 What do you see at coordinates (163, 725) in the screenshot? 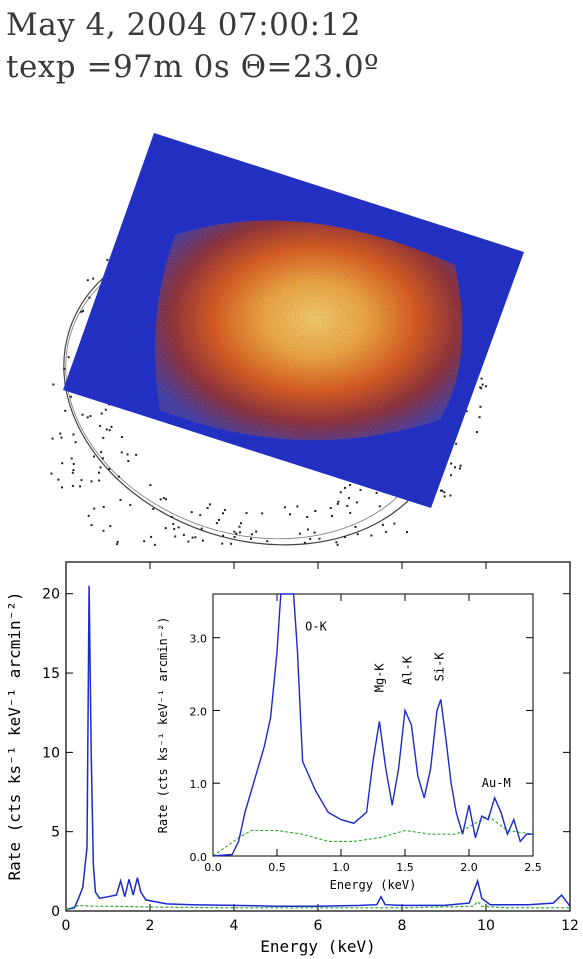
I see `inset-y-axis-label: Rate (cts ks⁻¹ keV⁻¹ arcmin⁻²)` at bounding box center [163, 725].